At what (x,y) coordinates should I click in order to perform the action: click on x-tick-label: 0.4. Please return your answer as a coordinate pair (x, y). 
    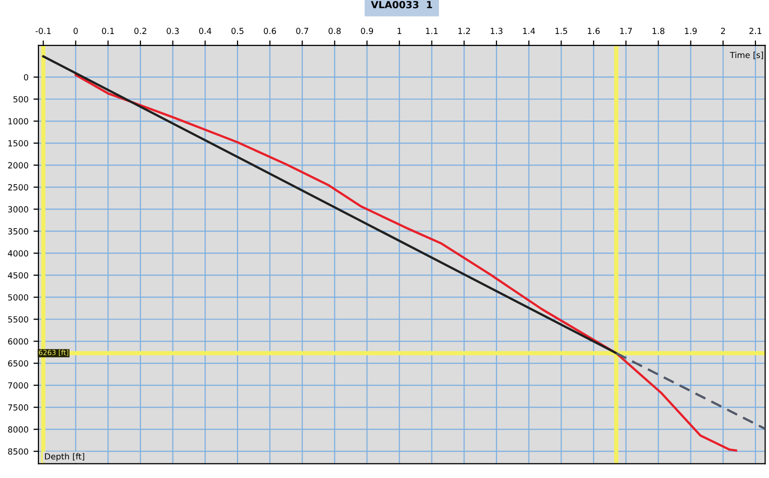
    Looking at the image, I should click on (205, 31).